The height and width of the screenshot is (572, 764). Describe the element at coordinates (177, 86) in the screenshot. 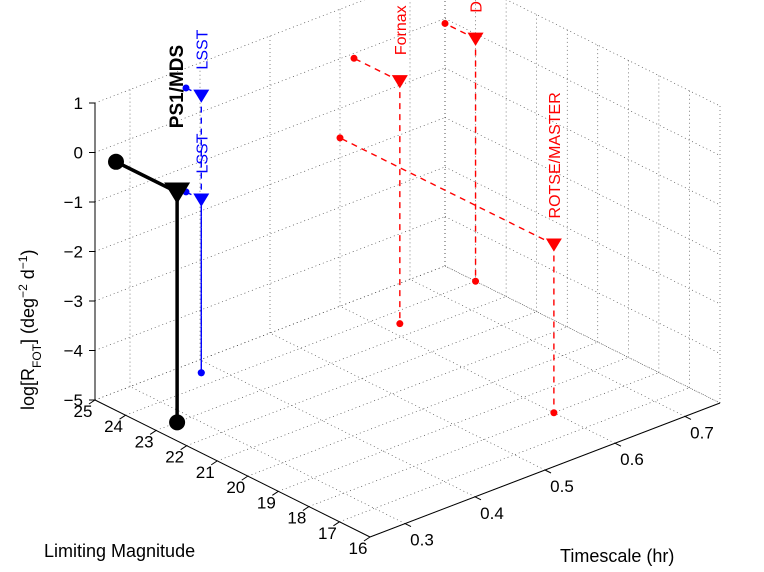

I see `series-label: PS1/MDS` at that location.